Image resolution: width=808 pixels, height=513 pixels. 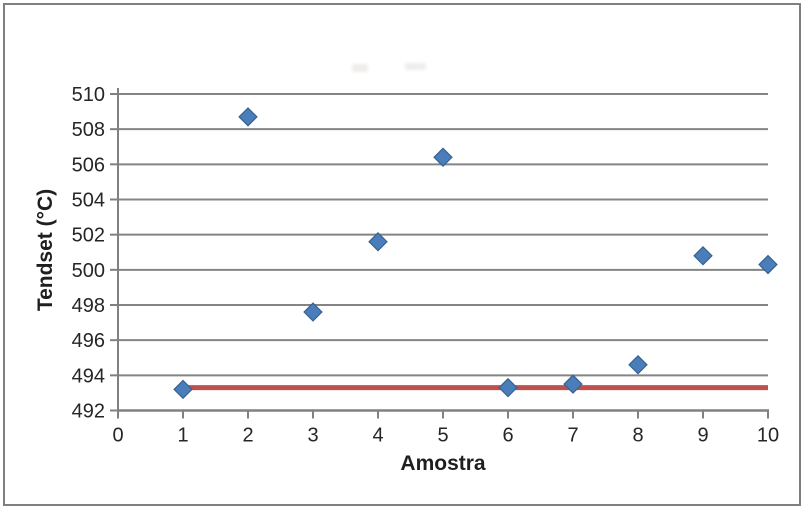 What do you see at coordinates (637, 436) in the screenshot?
I see `x-tick-label-8: 8` at bounding box center [637, 436].